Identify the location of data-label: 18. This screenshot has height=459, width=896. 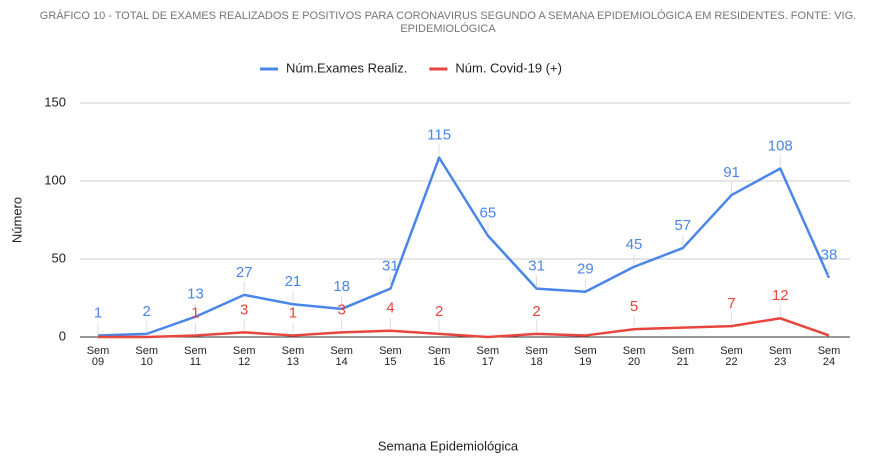
(341, 286).